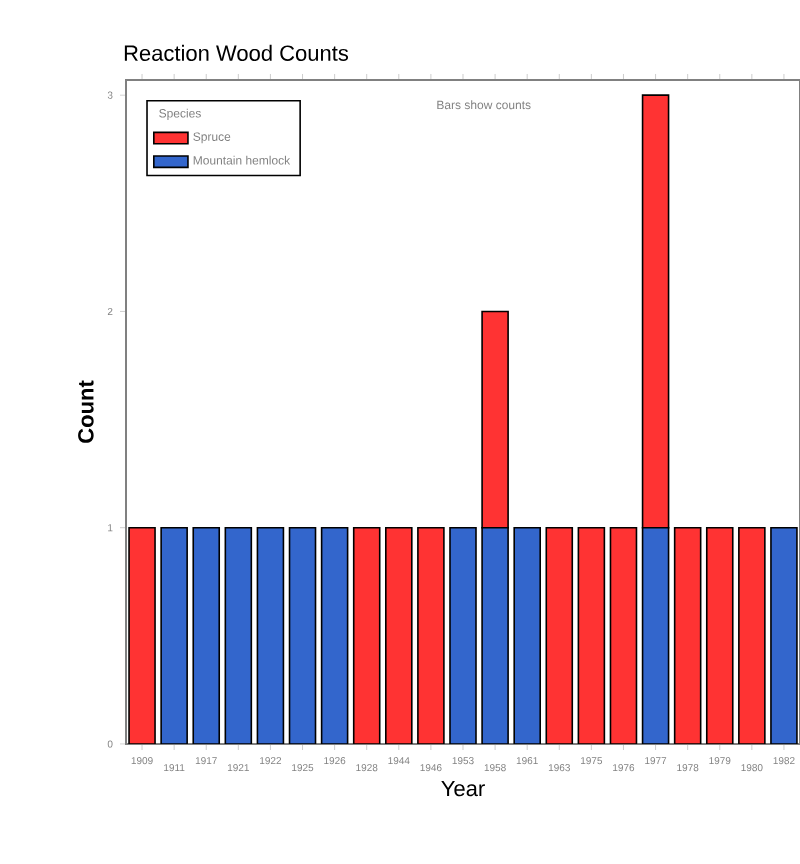  I want to click on x-axis-title: Year, so click(463, 788).